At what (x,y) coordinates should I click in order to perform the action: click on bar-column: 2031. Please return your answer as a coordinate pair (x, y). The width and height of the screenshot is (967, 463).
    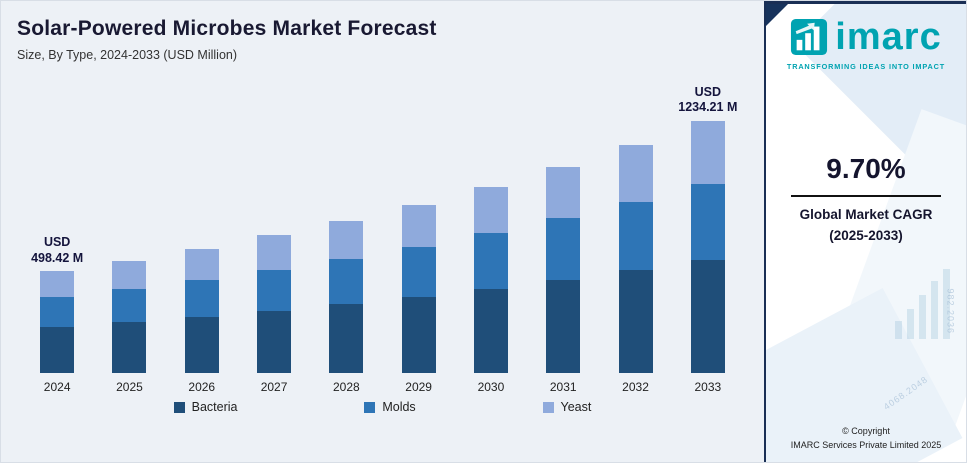
    Looking at the image, I should click on (563, 280).